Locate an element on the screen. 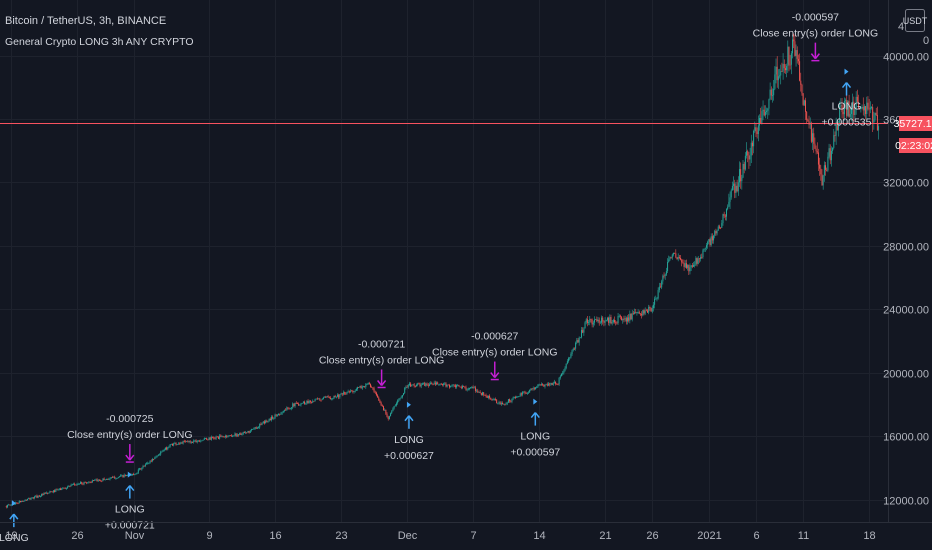 Image resolution: width=932 pixels, height=550 pixels. time-axis: 19 26 Nov 9 16 23 Dec 7 14 21 26 2021 6 11 18 is located at coordinates (466, 532).